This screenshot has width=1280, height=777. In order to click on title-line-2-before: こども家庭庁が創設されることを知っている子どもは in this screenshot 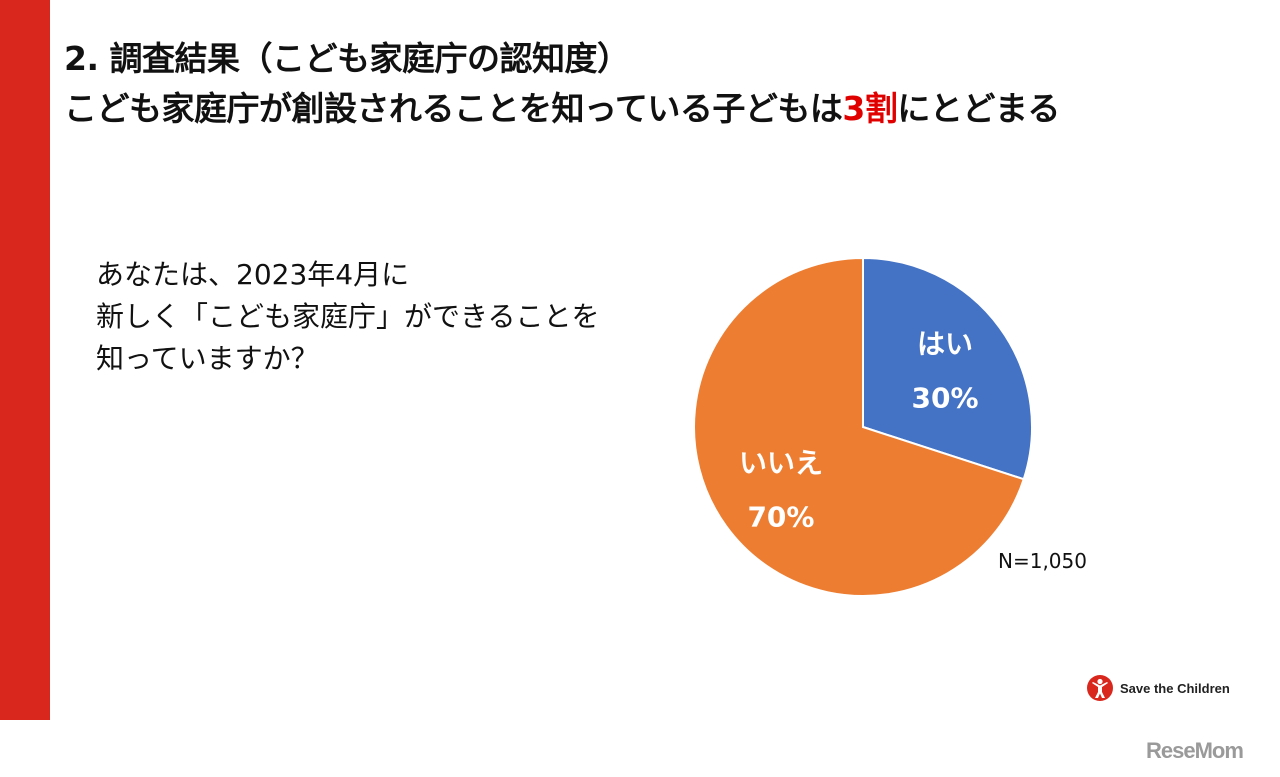, I will do `click(453, 108)`.